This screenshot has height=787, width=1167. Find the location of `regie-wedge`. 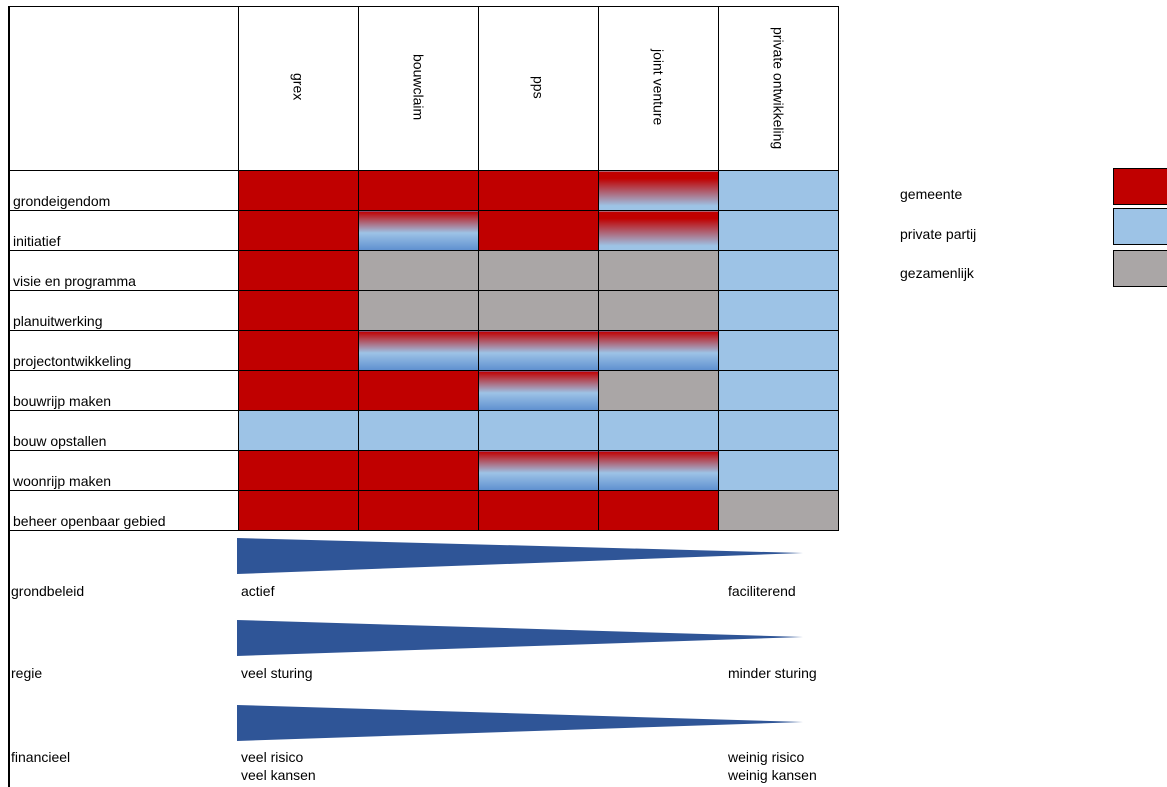

regie-wedge is located at coordinates (520, 638).